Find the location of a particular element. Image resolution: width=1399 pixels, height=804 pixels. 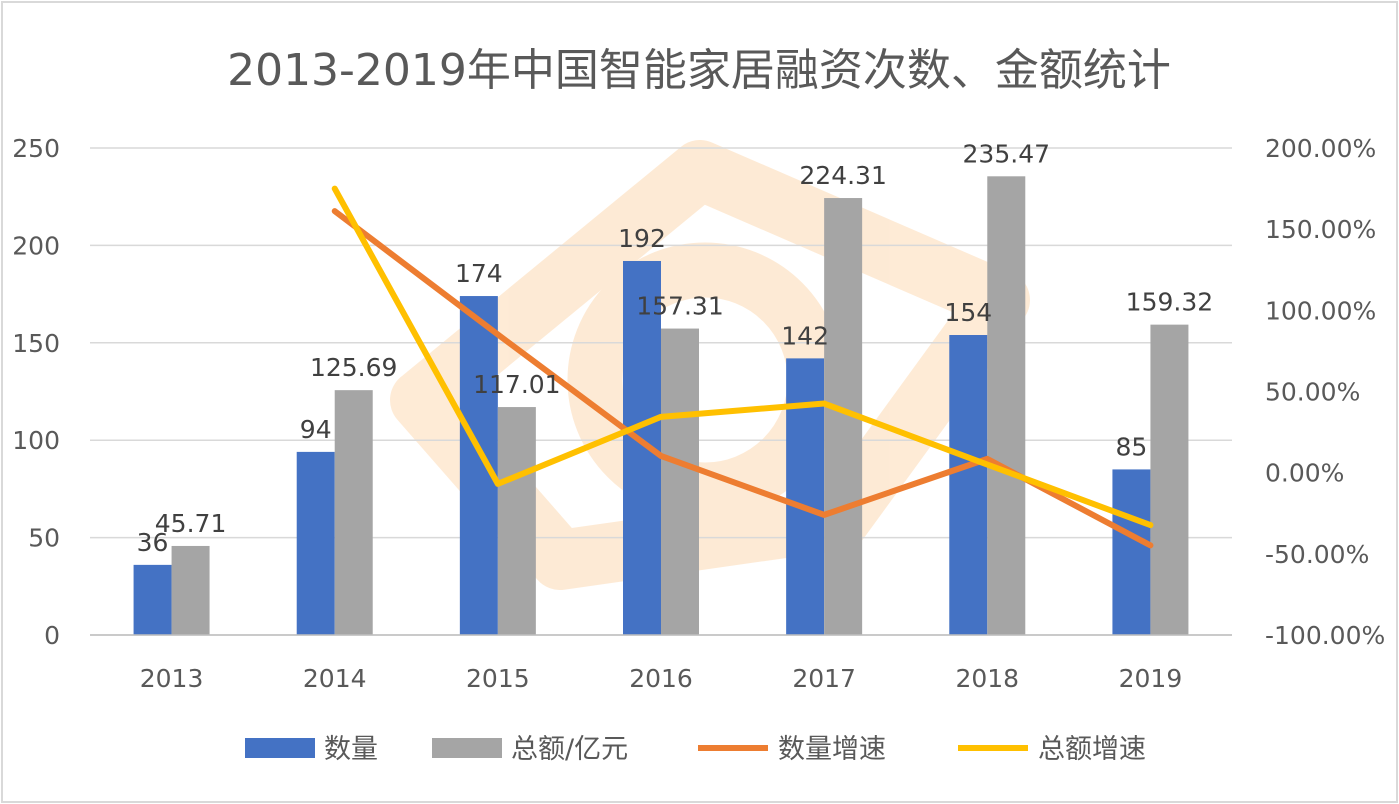

data-label-amount: 157.31 is located at coordinates (679, 306).